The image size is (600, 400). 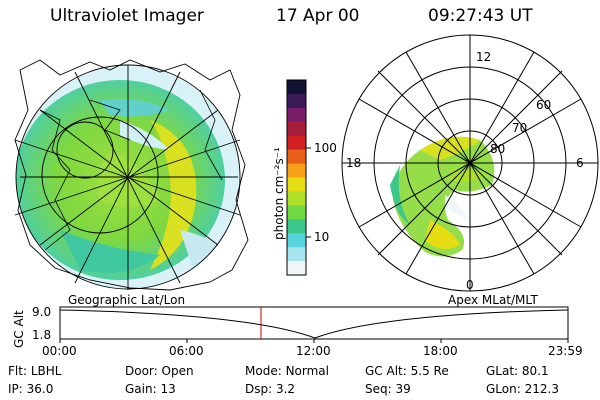 I want to click on mlt-label-12: 12, so click(x=484, y=57).